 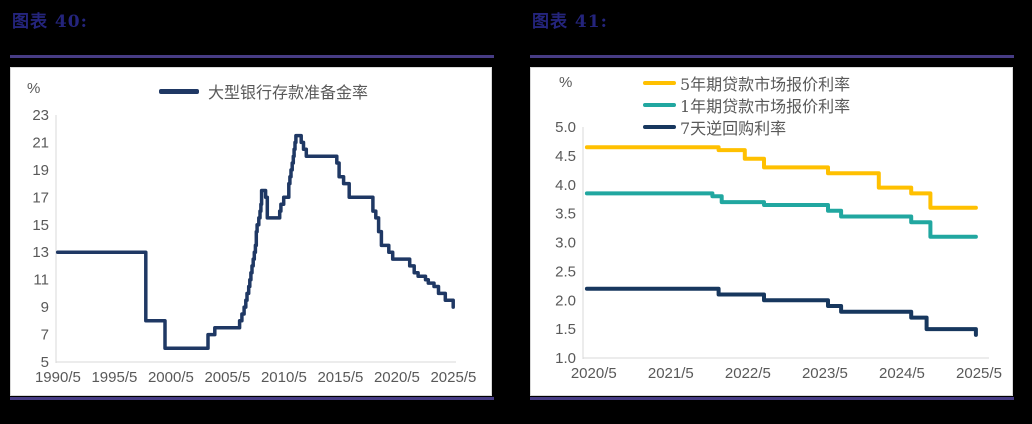 What do you see at coordinates (748, 373) in the screenshot?
I see `x-tick-label: 2022/5` at bounding box center [748, 373].